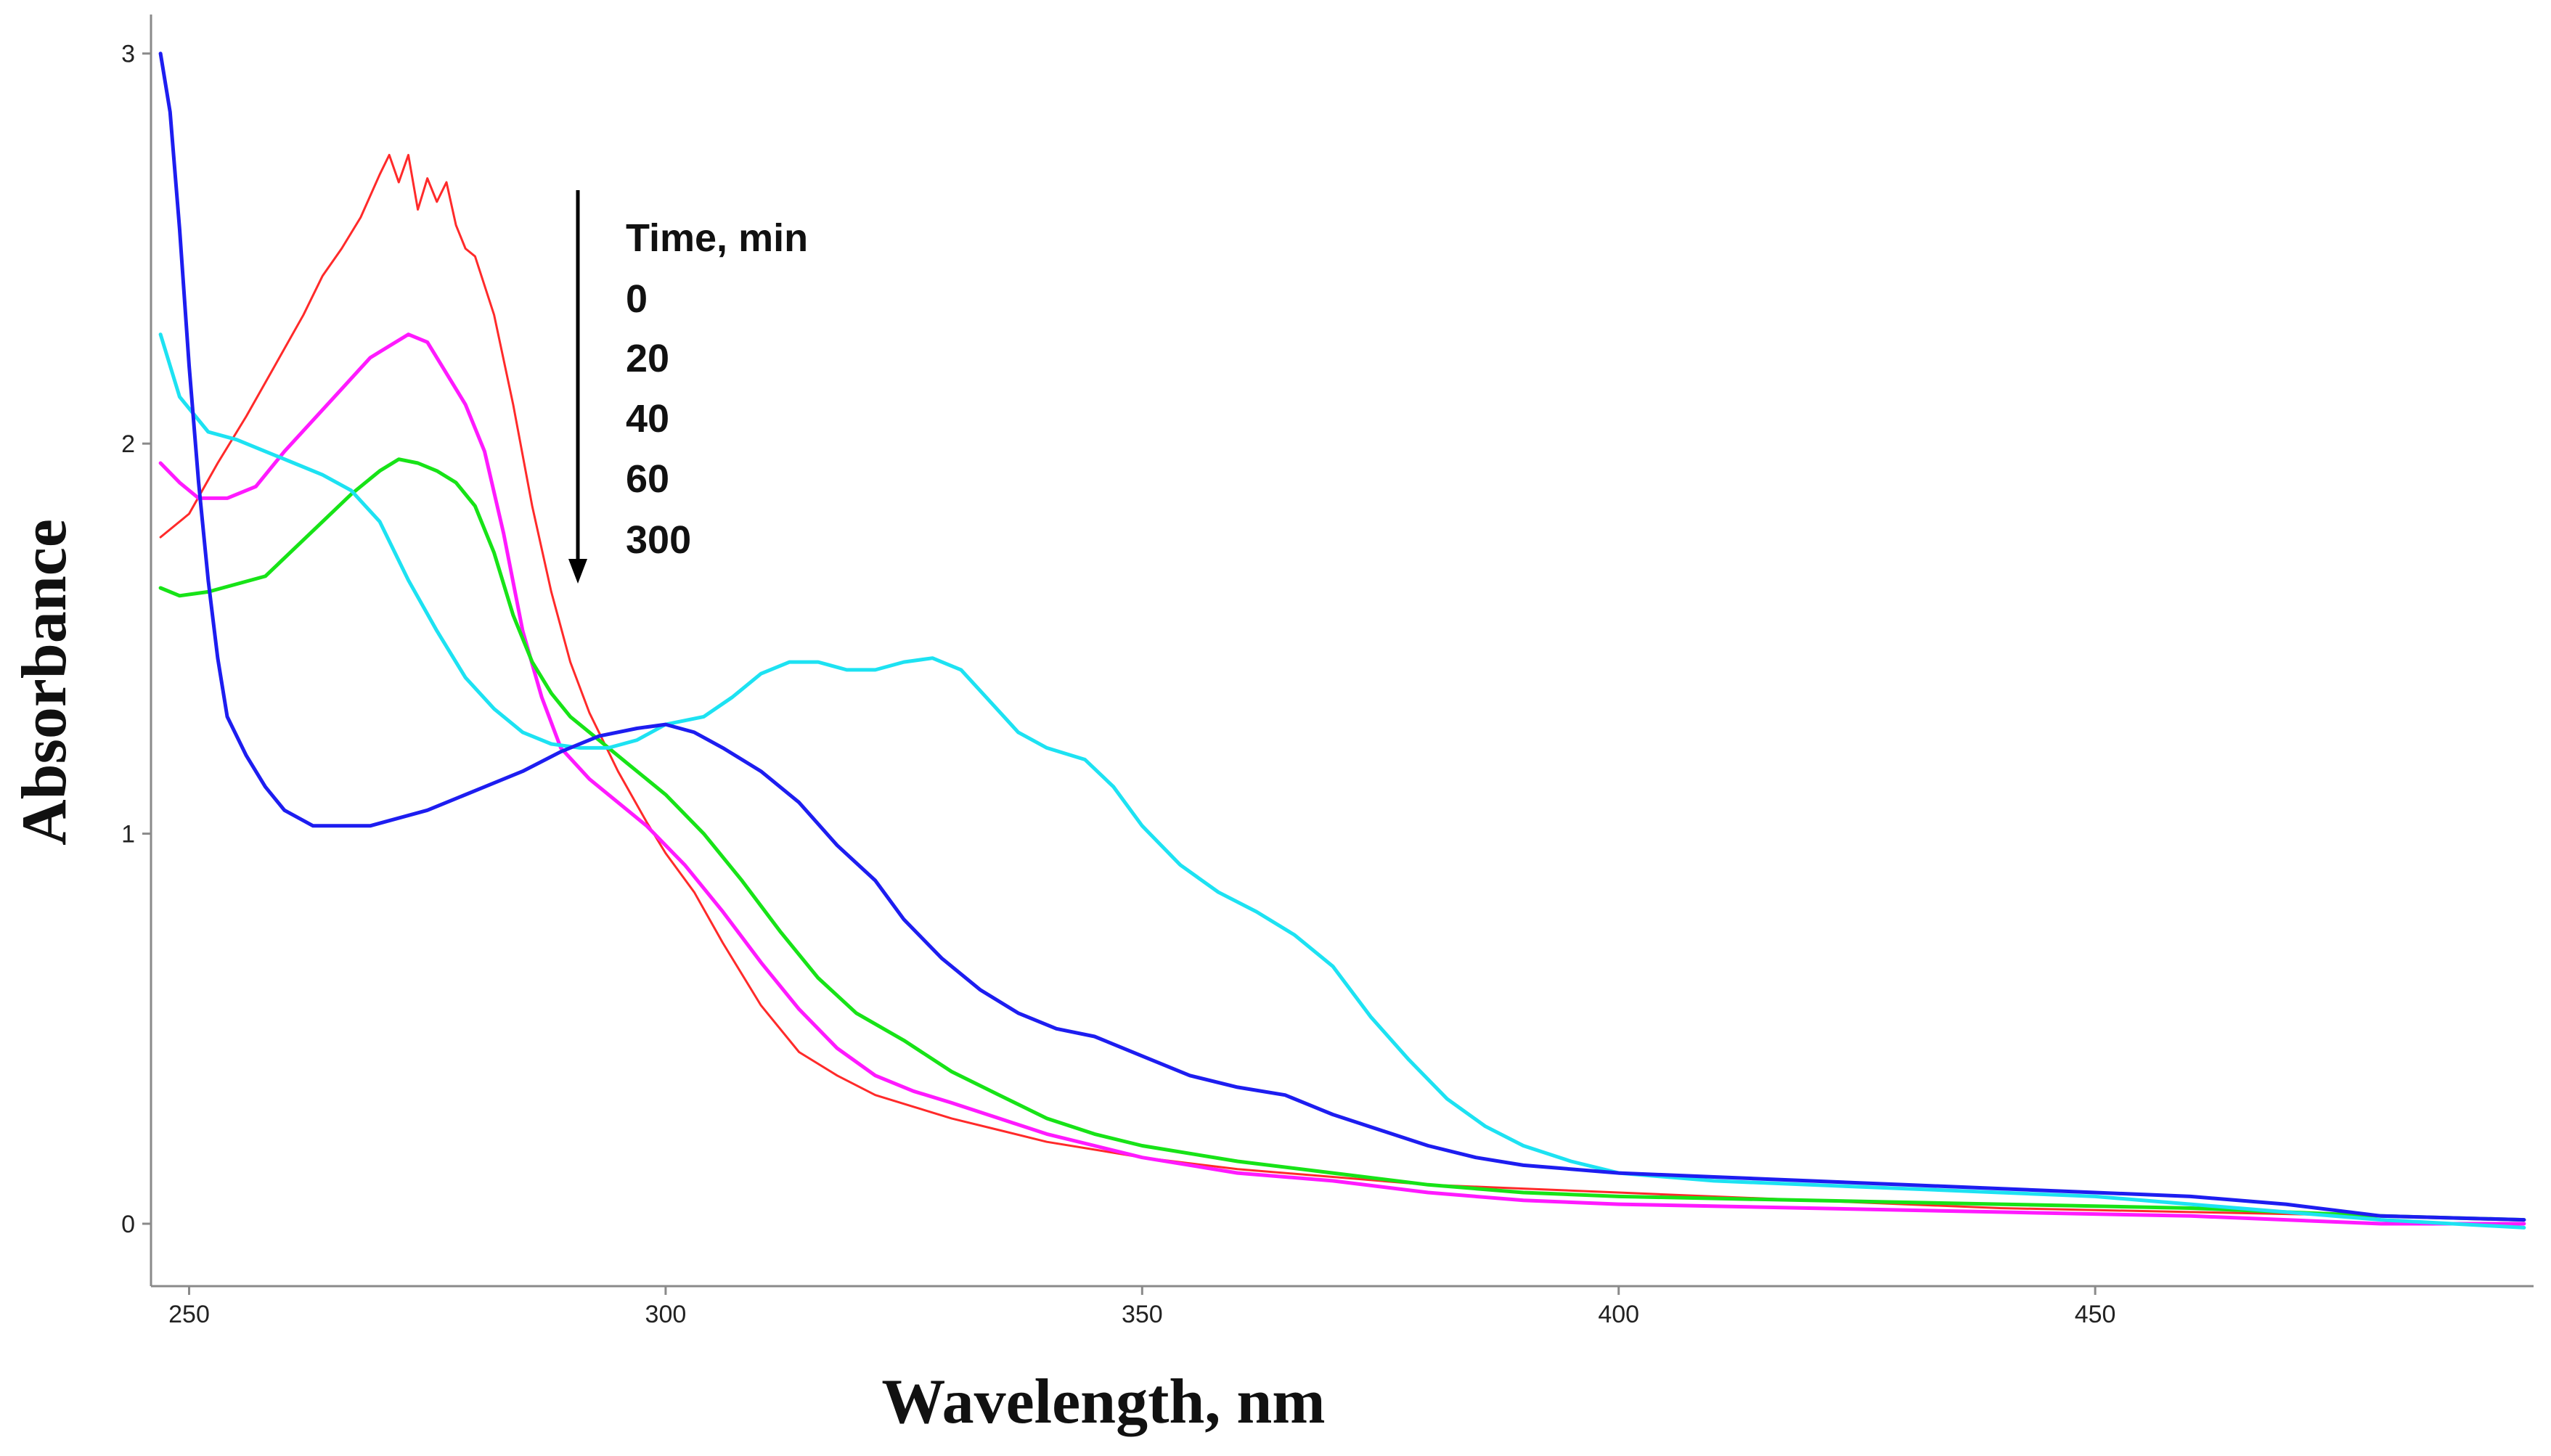 The height and width of the screenshot is (1456, 2551). Describe the element at coordinates (659, 540) in the screenshot. I see `legend-entry-300: 300` at that location.